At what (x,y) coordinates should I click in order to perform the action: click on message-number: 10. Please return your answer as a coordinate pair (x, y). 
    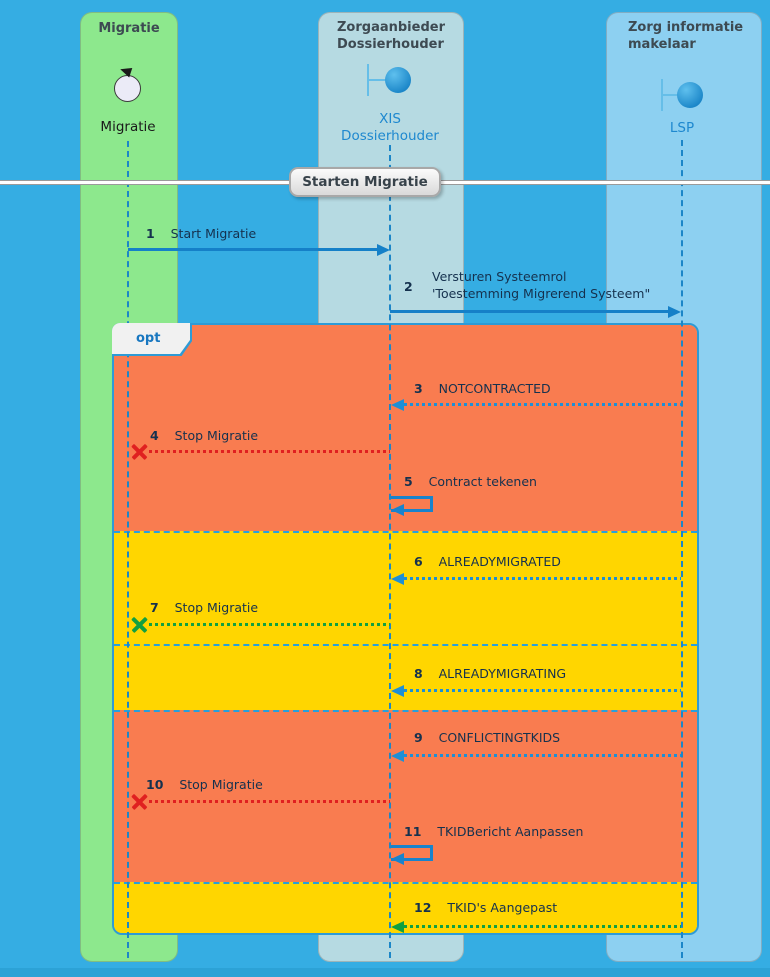
    Looking at the image, I should click on (155, 784).